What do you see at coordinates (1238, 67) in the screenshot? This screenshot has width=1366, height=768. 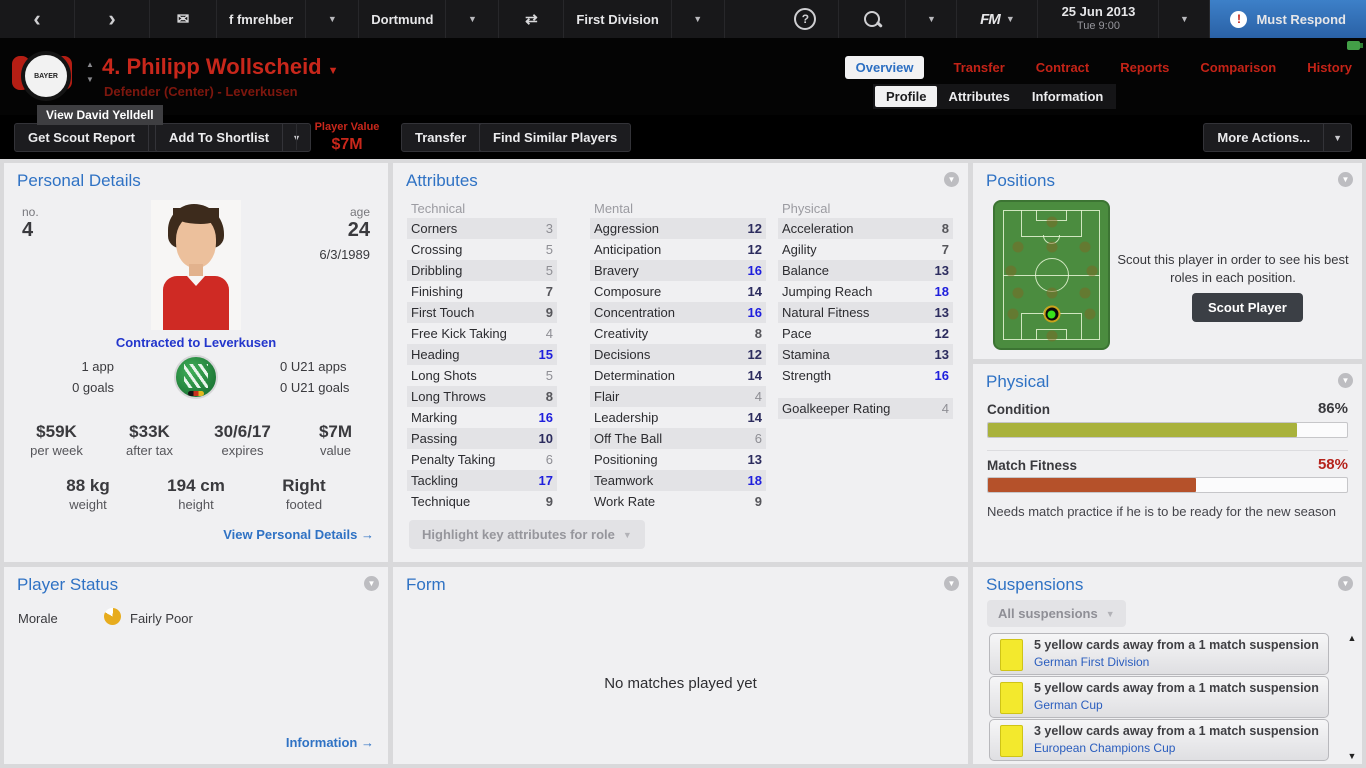 I see `tab-comparison: Comparison` at bounding box center [1238, 67].